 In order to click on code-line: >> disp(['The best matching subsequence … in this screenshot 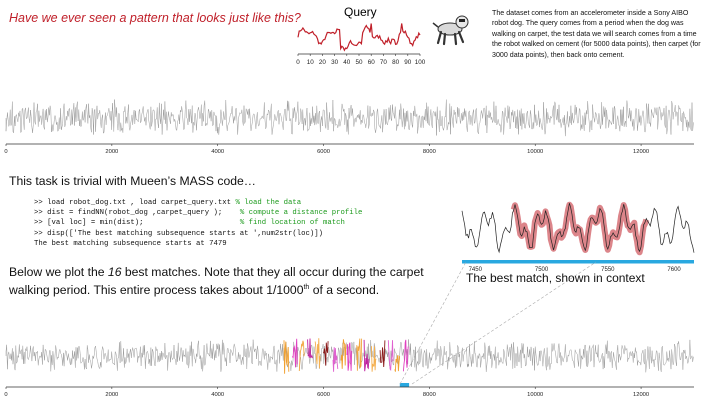, I will do `click(179, 233)`.